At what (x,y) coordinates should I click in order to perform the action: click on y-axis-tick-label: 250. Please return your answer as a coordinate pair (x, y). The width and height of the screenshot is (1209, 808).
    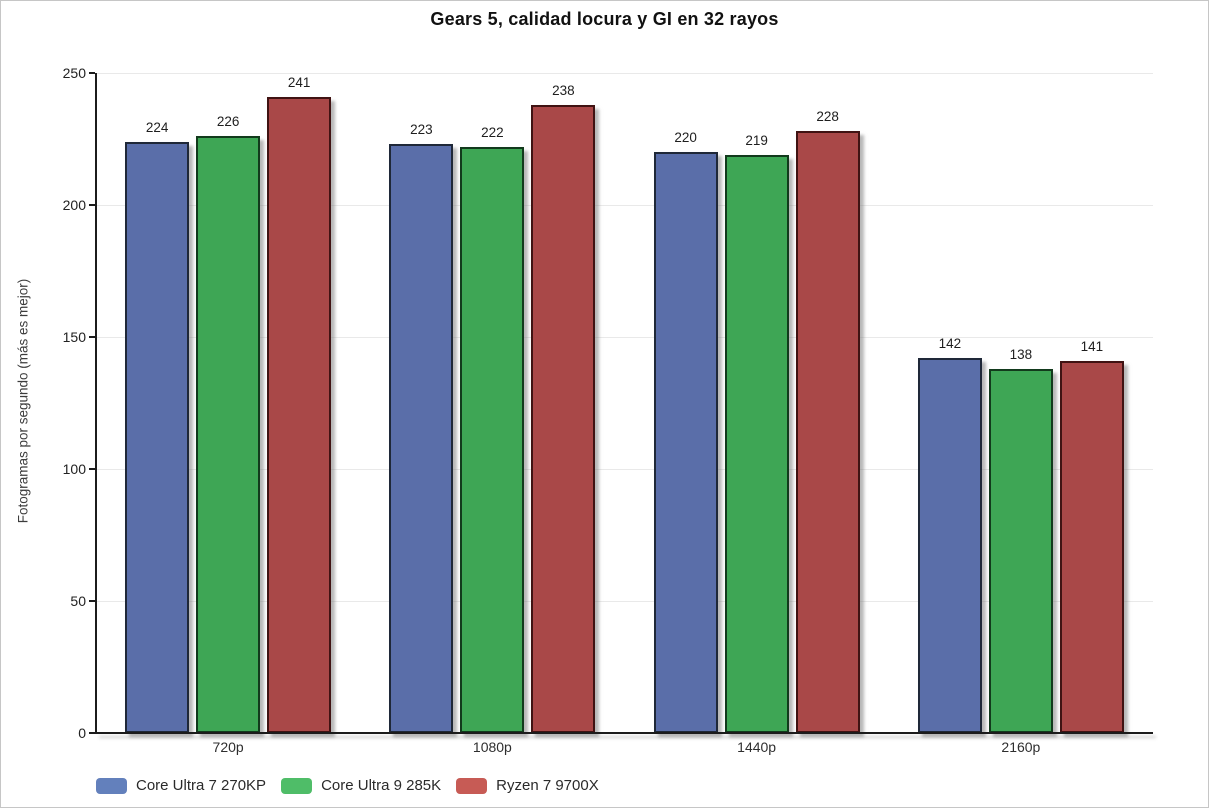
    Looking at the image, I should click on (74, 73).